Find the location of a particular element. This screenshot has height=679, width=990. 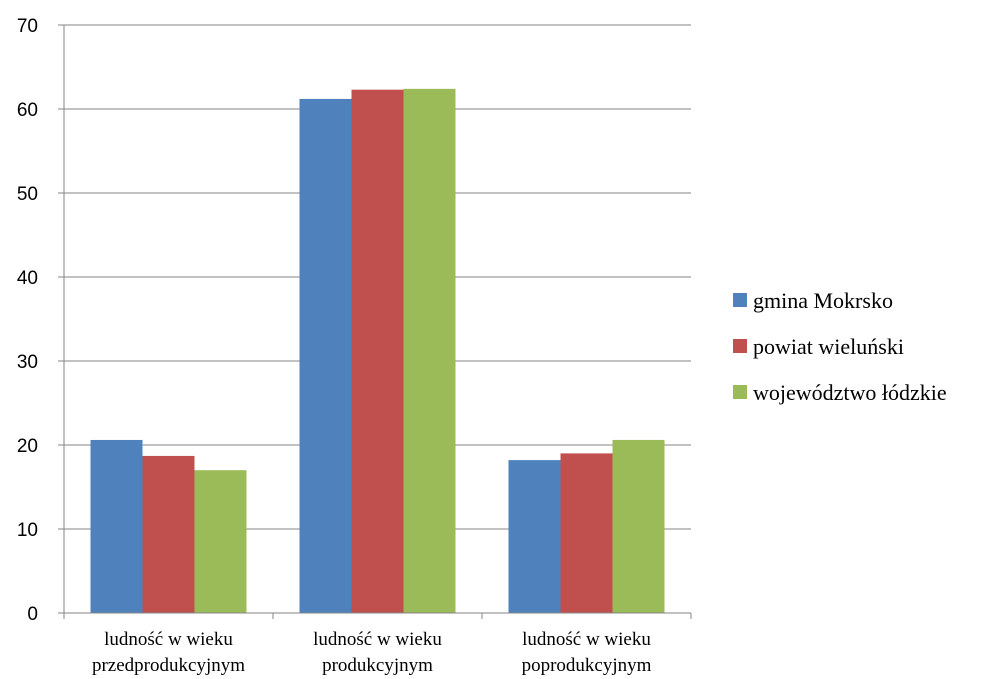

legend-label: województwo łódzkie is located at coordinates (850, 392).